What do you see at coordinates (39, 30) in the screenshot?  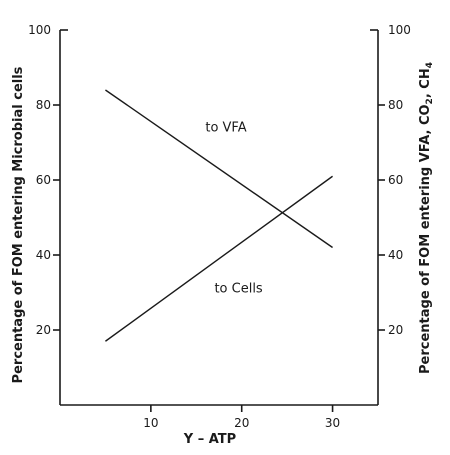 I see `left-tick-label-100: 100` at bounding box center [39, 30].